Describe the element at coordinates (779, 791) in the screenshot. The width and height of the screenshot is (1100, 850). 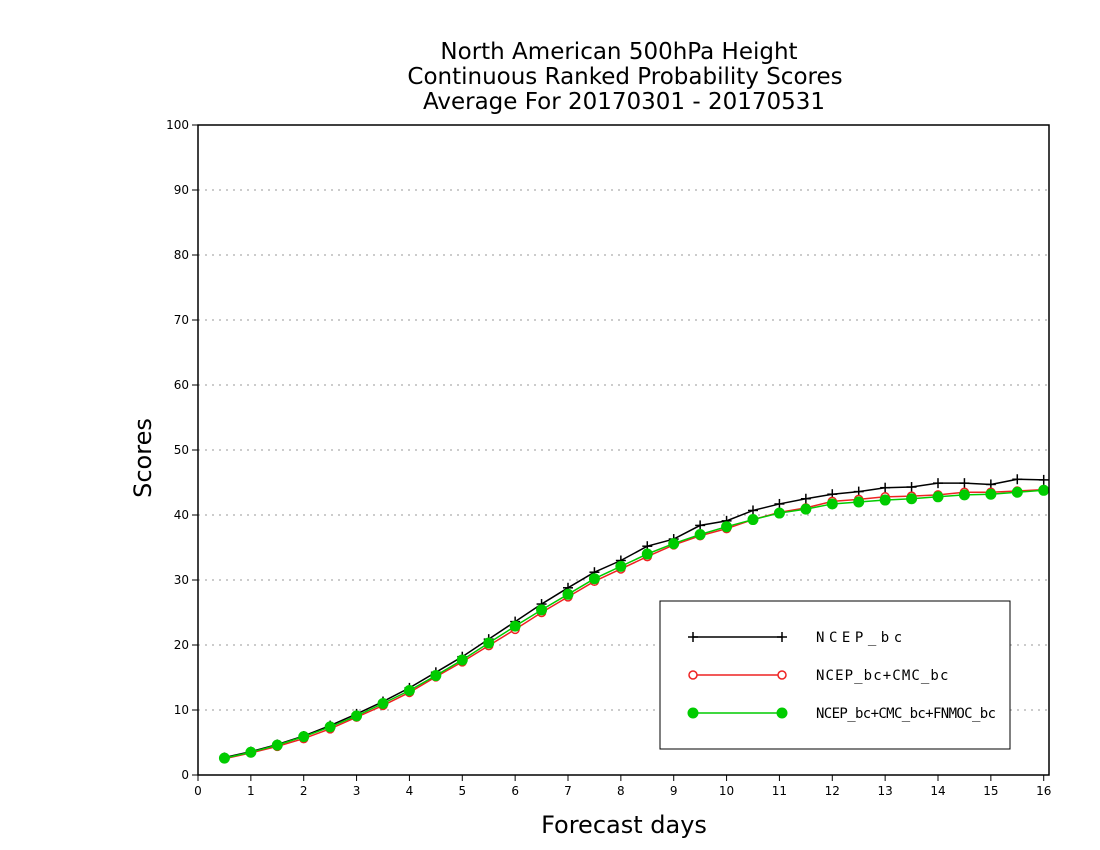
I see `x-tick-label: 11` at that location.